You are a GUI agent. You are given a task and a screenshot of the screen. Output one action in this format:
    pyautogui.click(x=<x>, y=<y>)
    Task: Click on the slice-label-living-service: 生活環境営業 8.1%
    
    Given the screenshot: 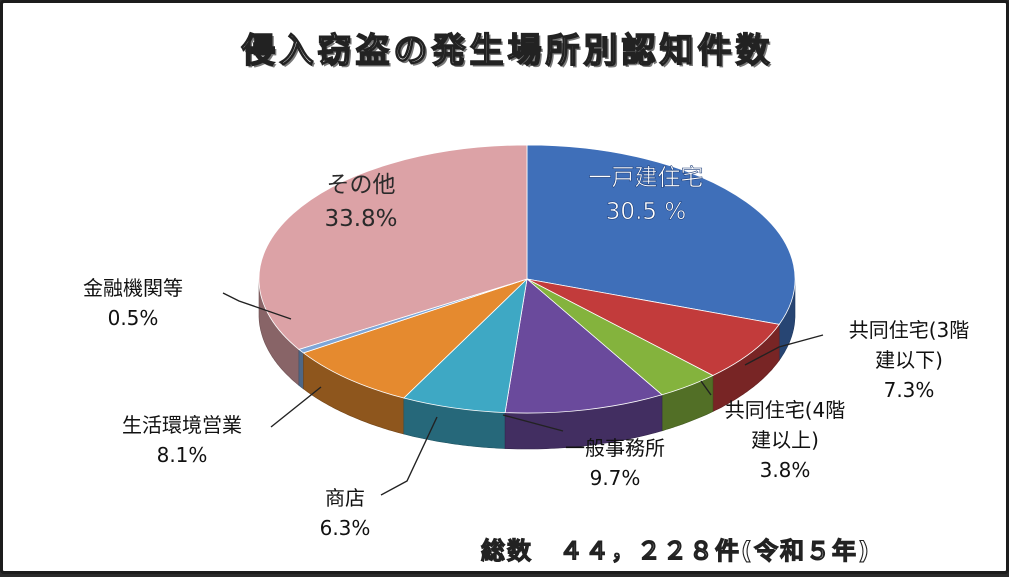 What is the action you would take?
    pyautogui.click(x=182, y=440)
    